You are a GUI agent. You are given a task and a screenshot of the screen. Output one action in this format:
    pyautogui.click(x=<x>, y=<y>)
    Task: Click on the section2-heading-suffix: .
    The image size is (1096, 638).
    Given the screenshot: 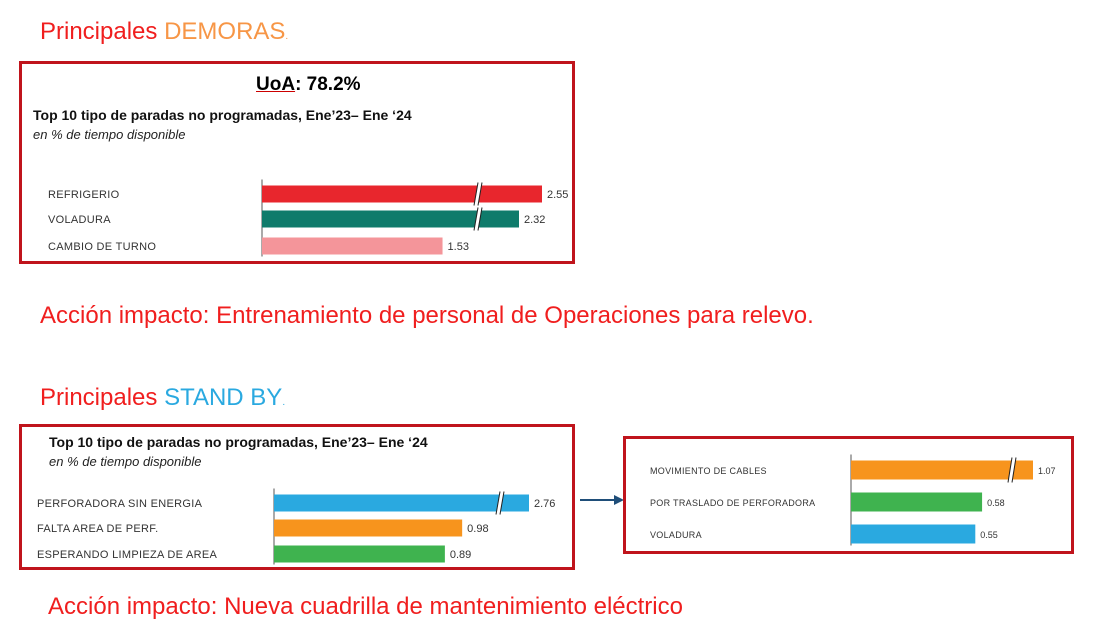 What is the action you would take?
    pyautogui.click(x=284, y=402)
    